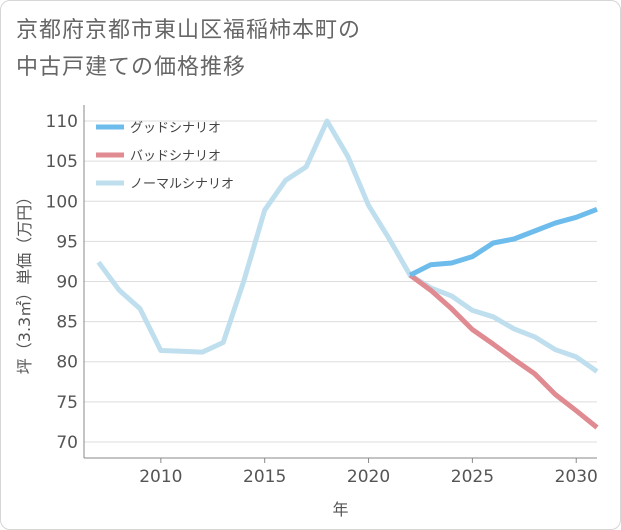 The width and height of the screenshot is (621, 530). Describe the element at coordinates (62, 162) in the screenshot. I see `y-tick-label-105: 105` at that location.